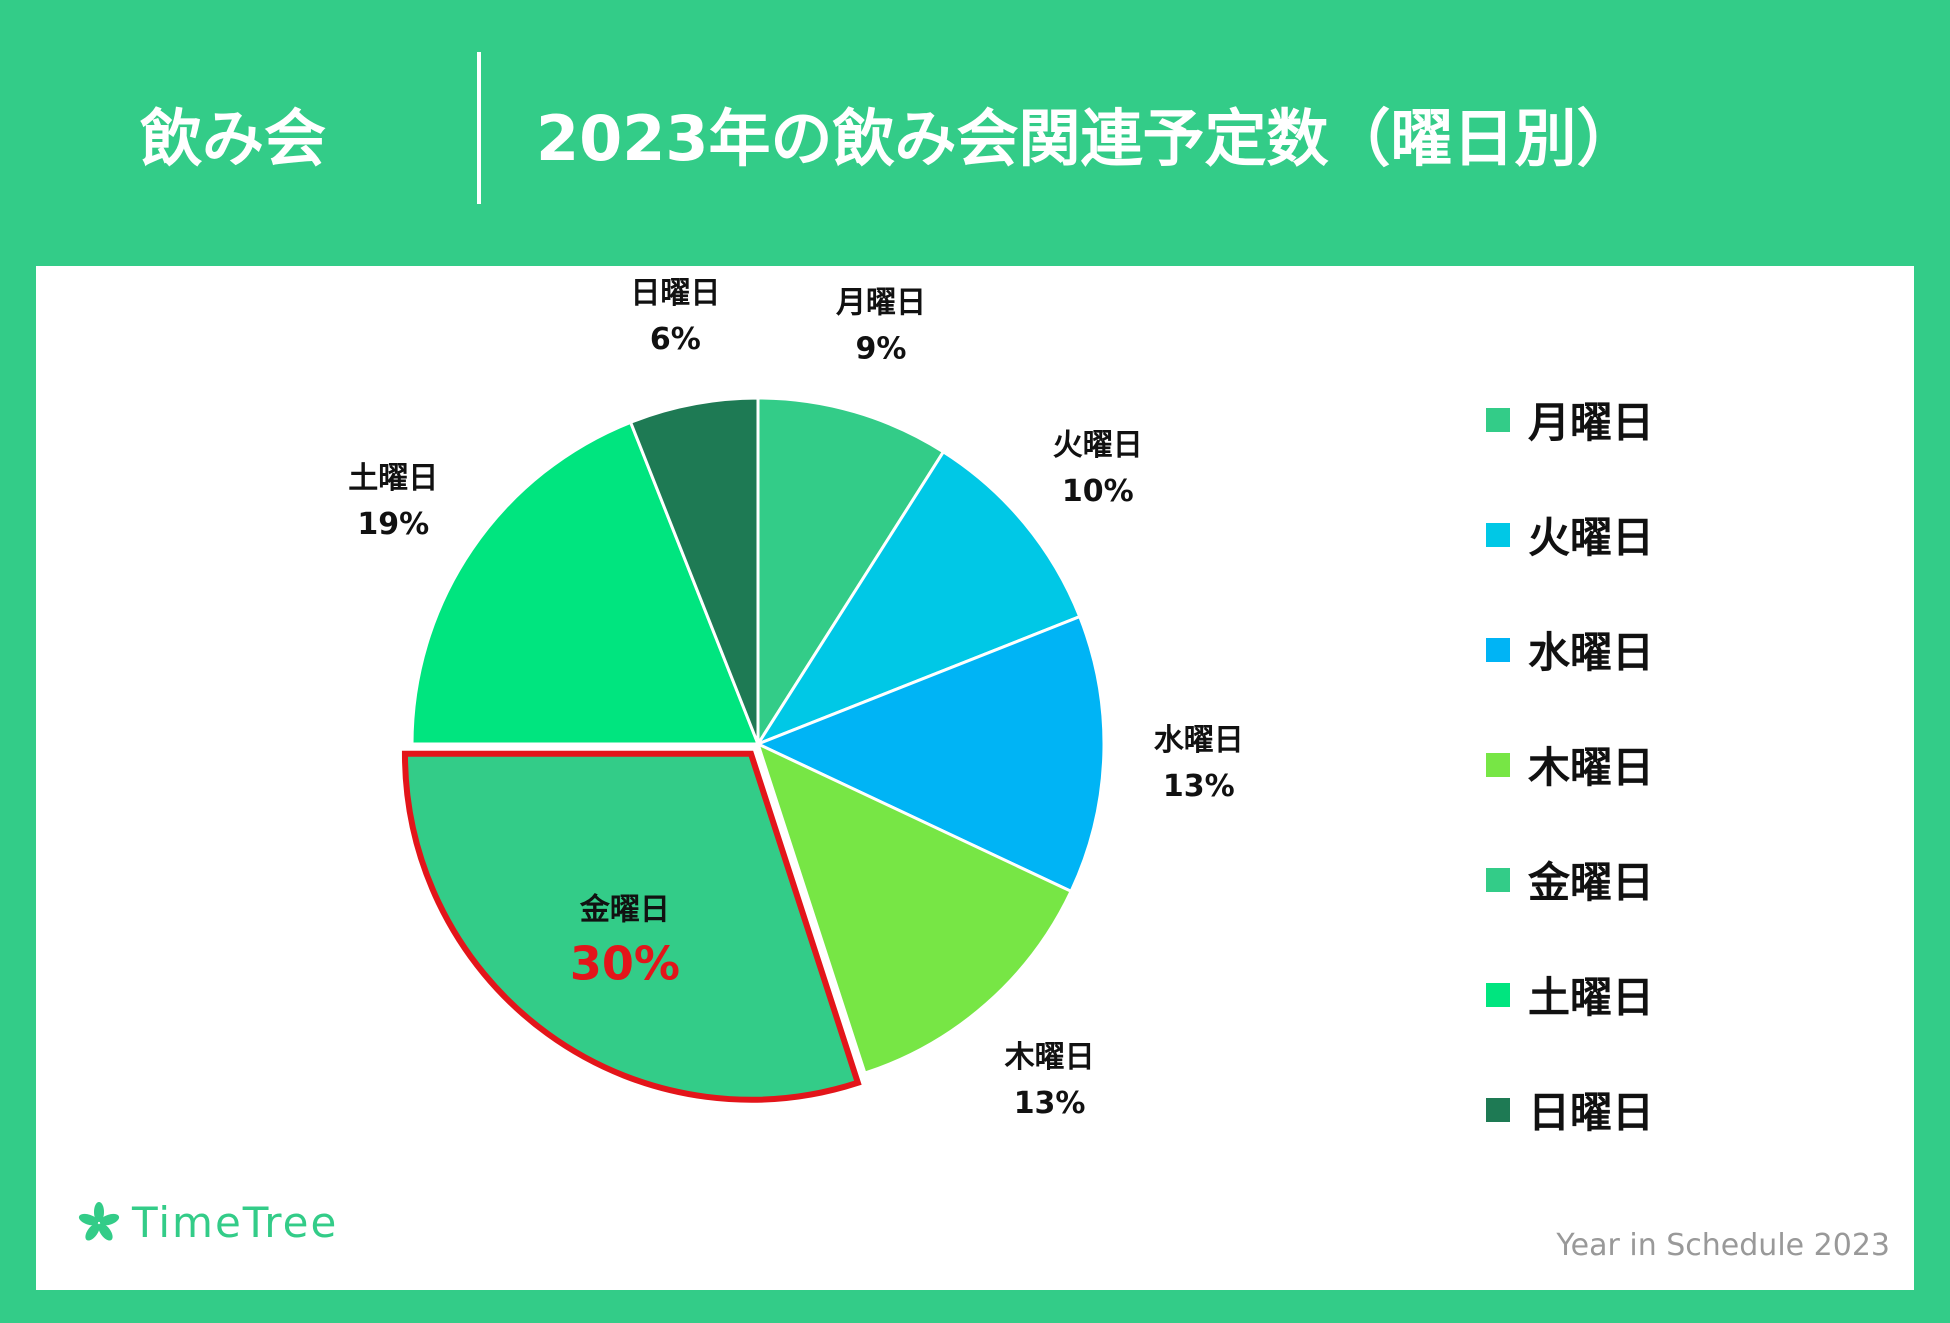 This screenshot has height=1323, width=1950. I want to click on legend-label: 火曜日, so click(1591, 537).